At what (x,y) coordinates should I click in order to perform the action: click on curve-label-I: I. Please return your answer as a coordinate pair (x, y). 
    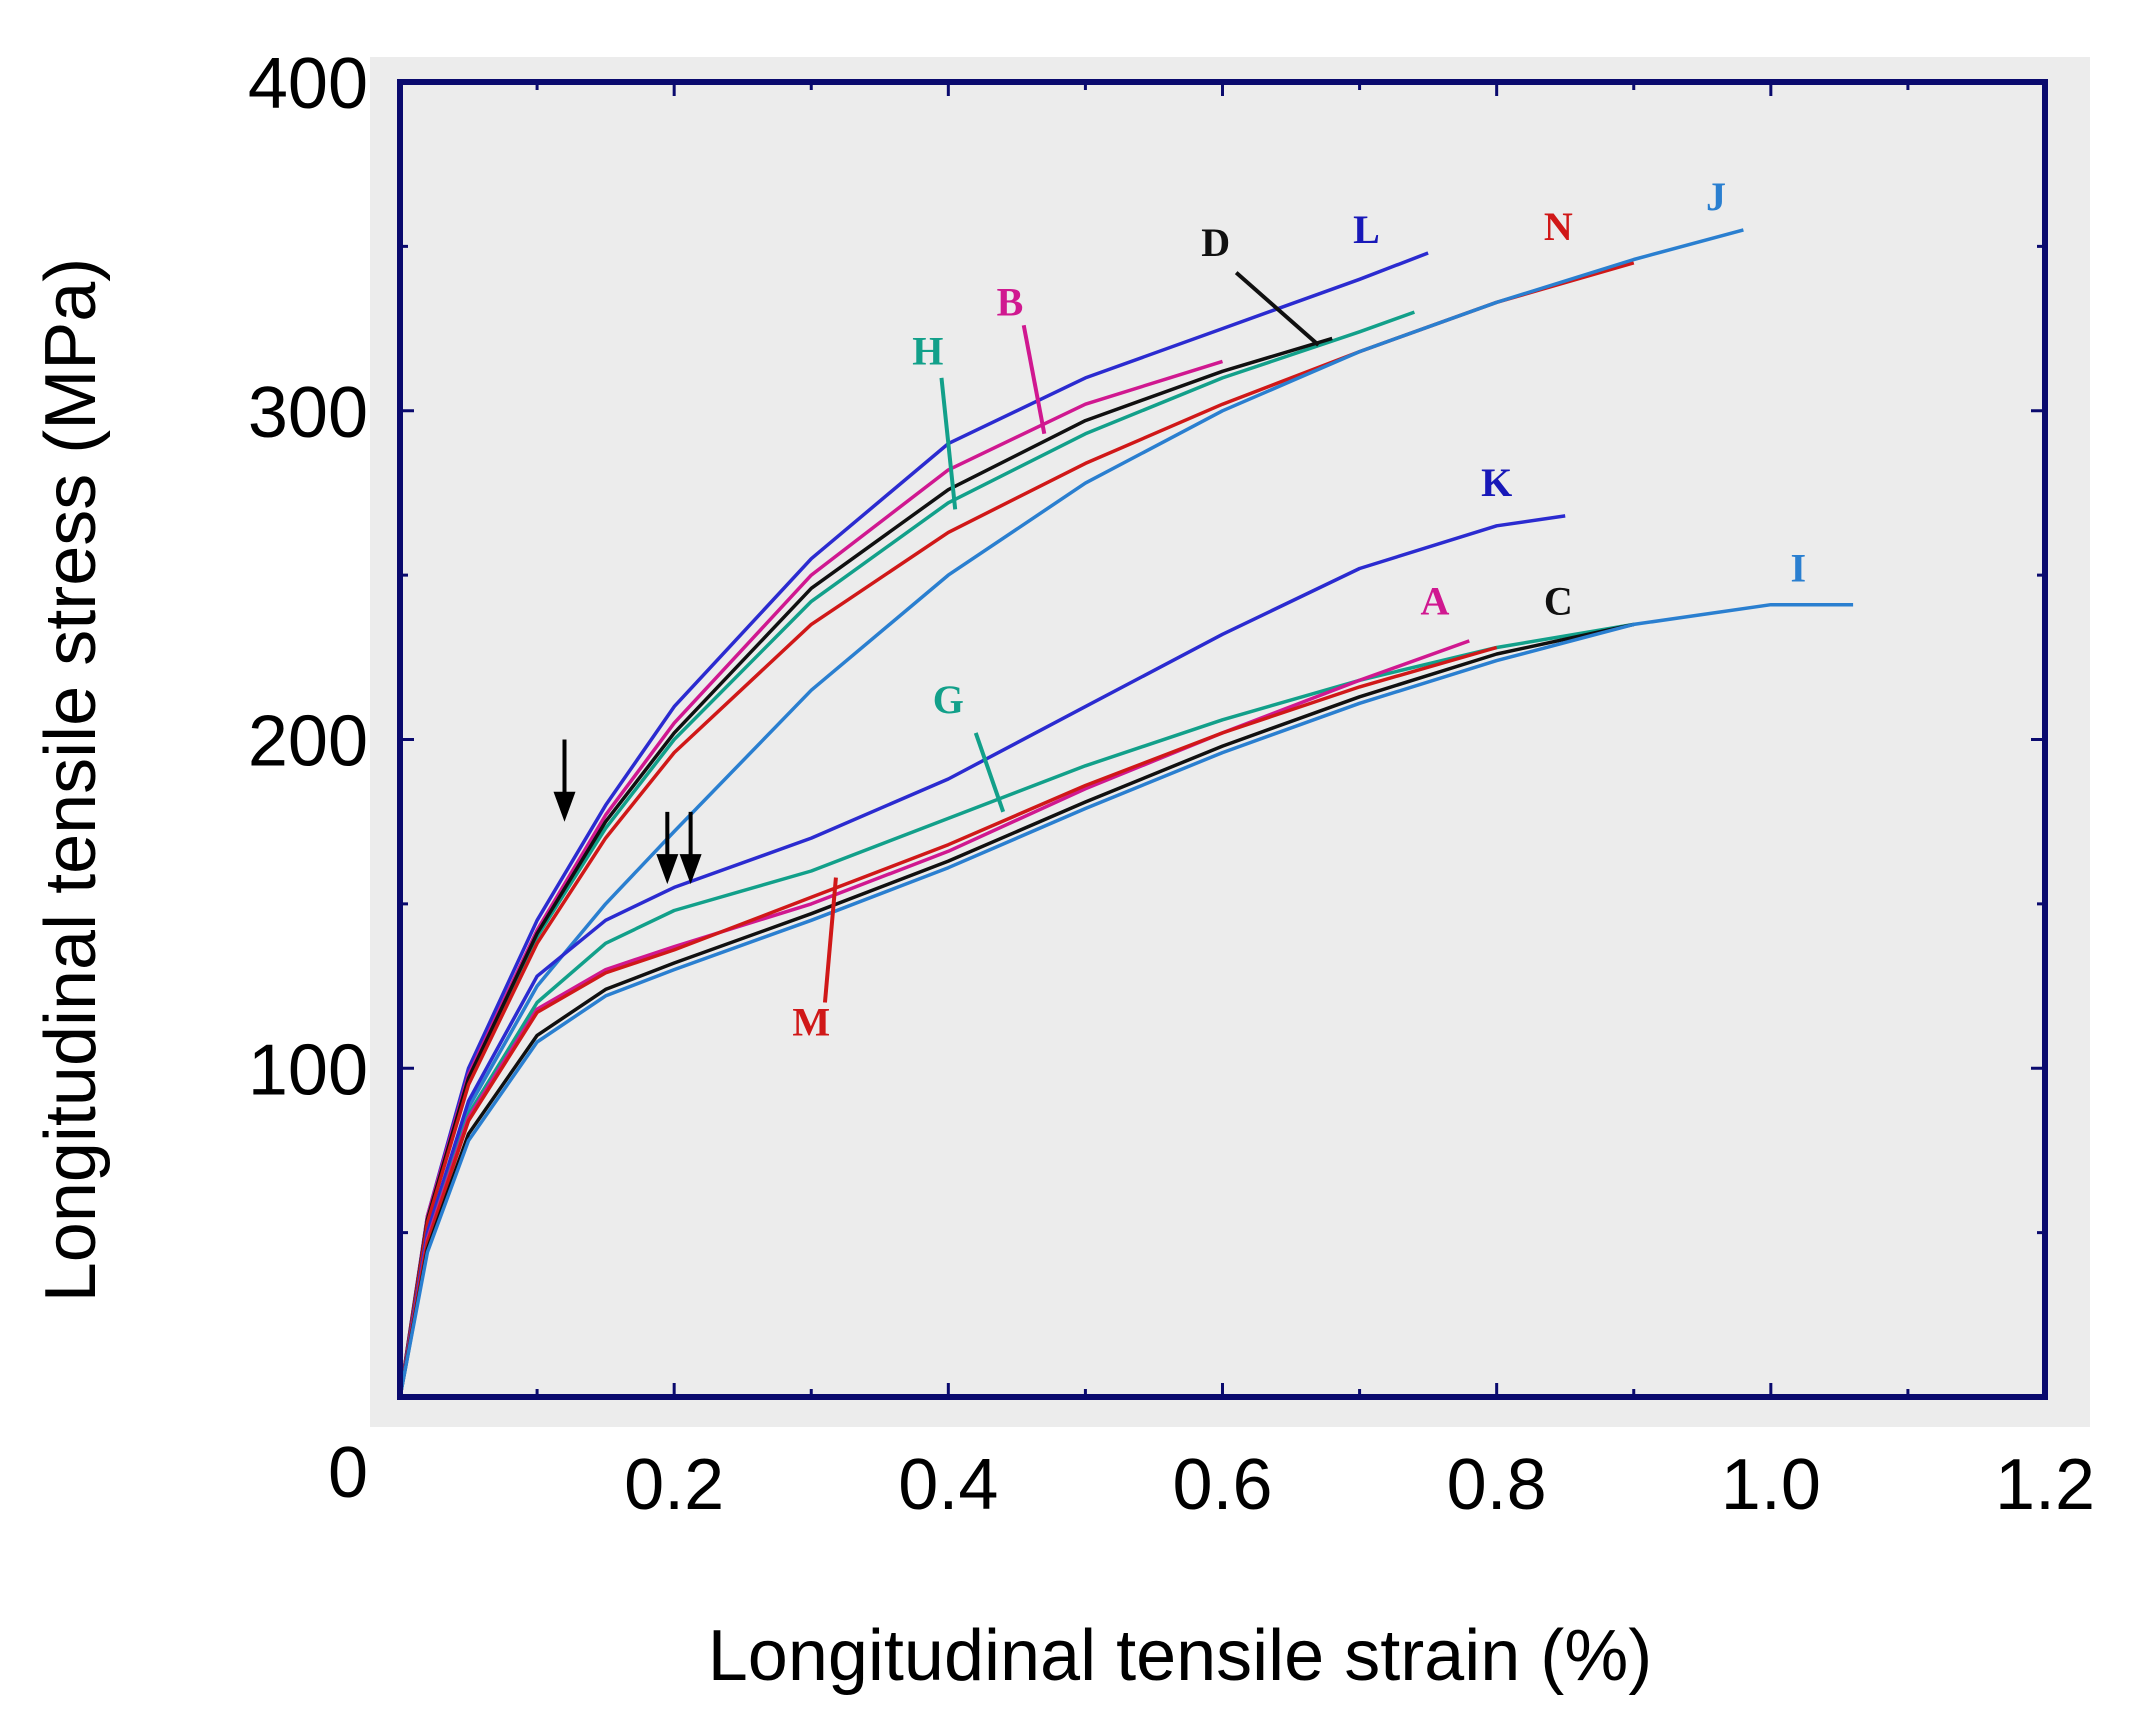
    Looking at the image, I should click on (1798, 568).